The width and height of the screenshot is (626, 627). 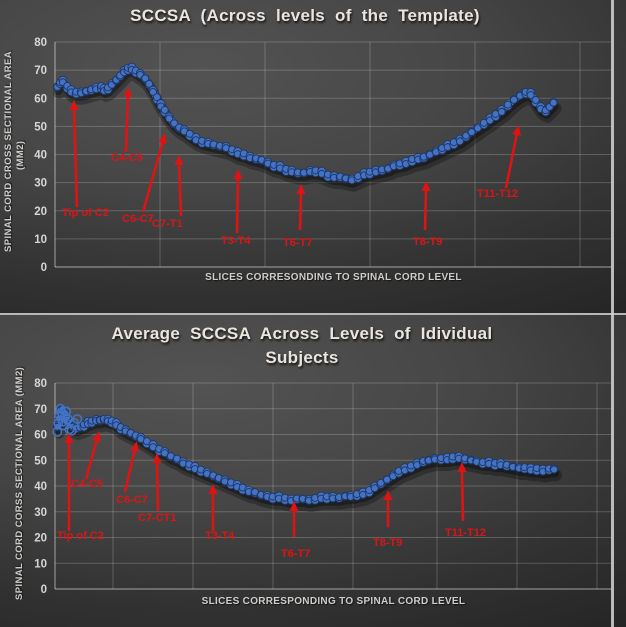 I want to click on chart-title-line2: Subjects, so click(x=302, y=357).